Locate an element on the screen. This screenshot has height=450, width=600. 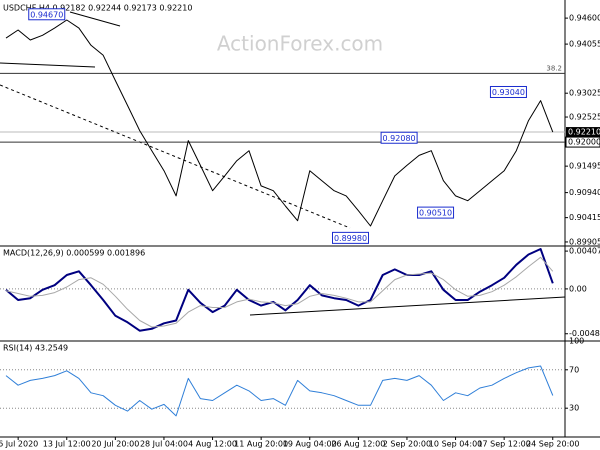
y-tick-label: -0.004829 is located at coordinates (584, 333).